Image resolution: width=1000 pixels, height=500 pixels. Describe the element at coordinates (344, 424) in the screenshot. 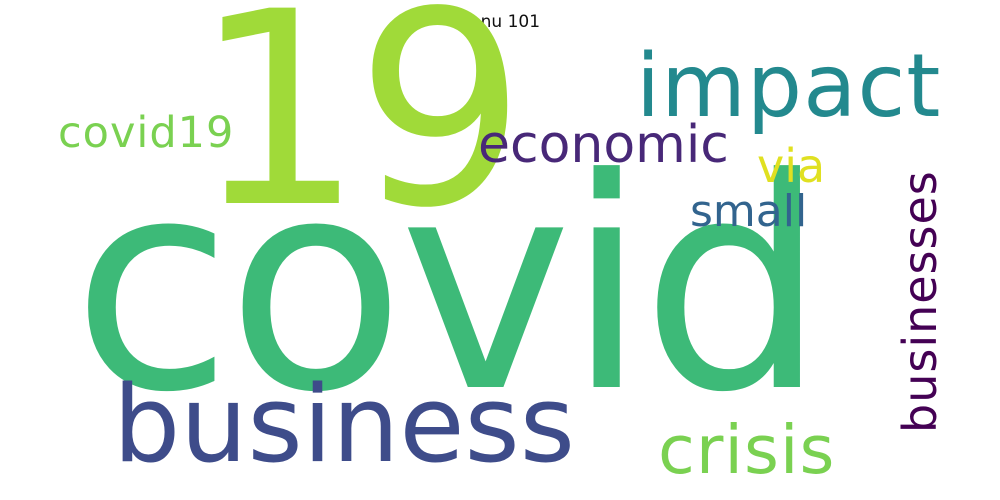

I see `word-business: business` at that location.